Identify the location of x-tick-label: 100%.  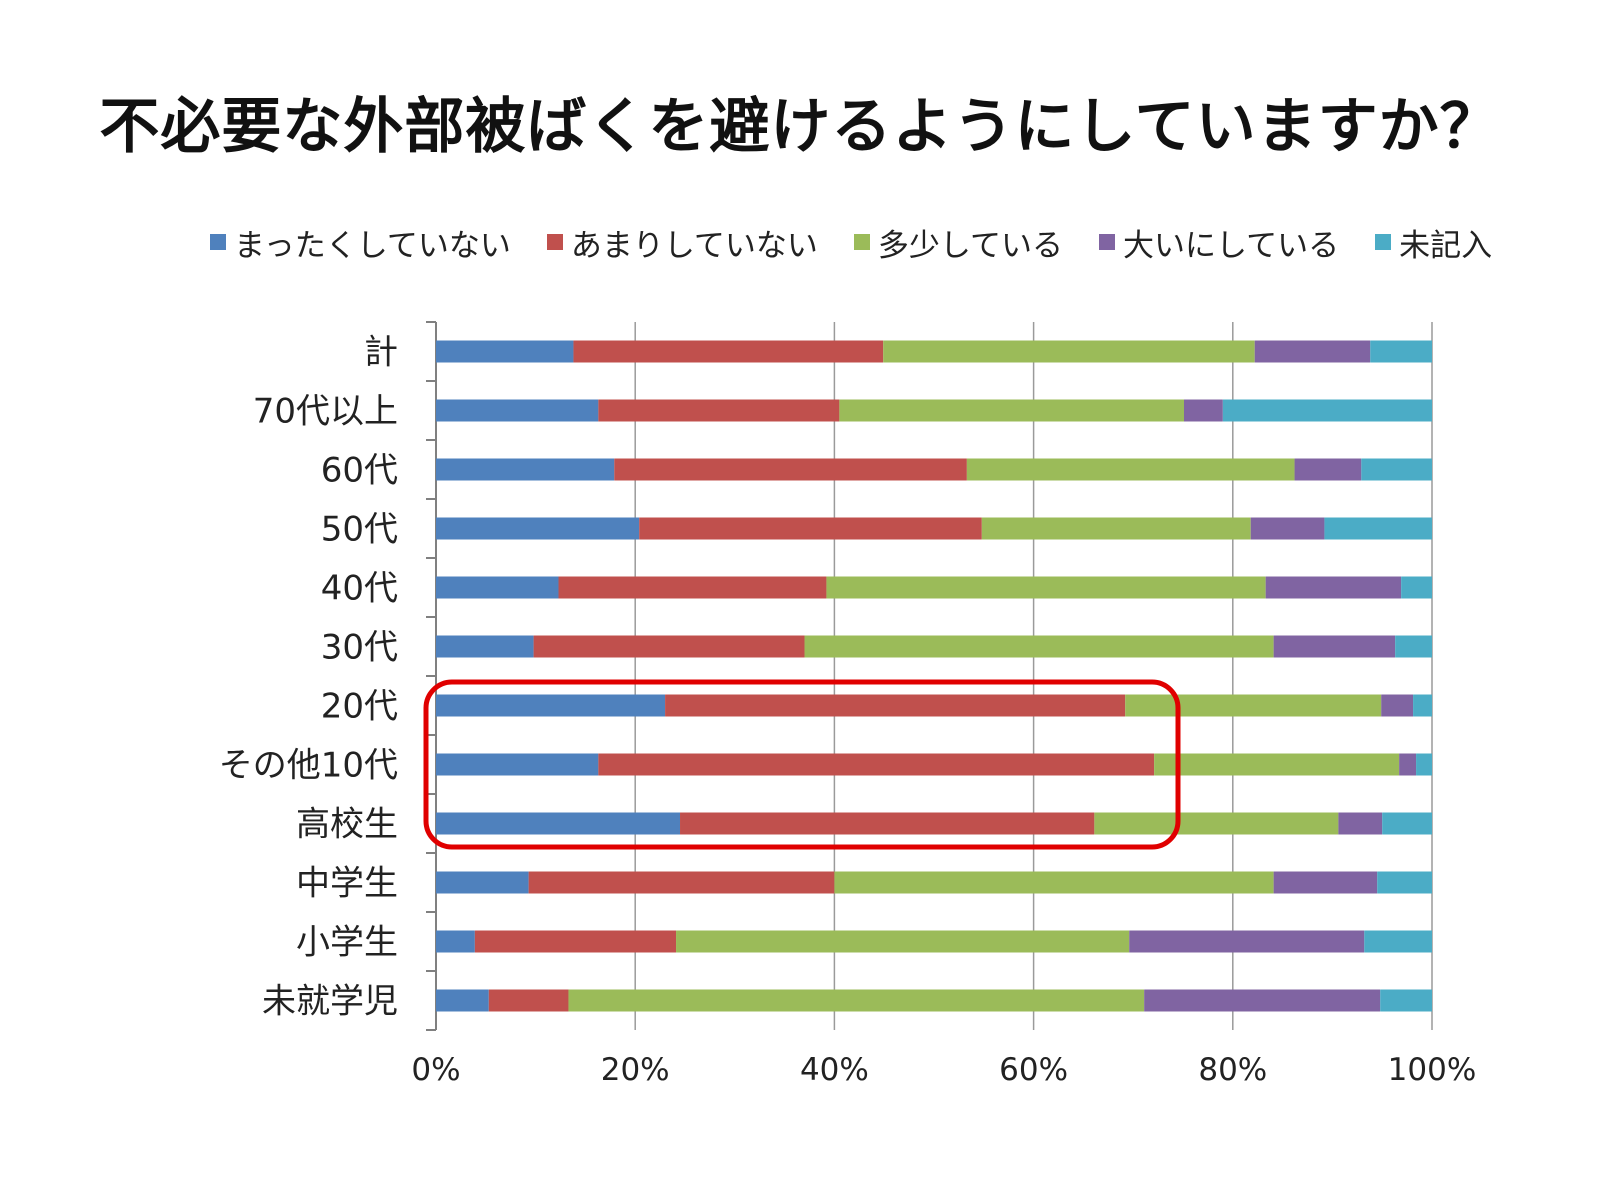
(1432, 1070).